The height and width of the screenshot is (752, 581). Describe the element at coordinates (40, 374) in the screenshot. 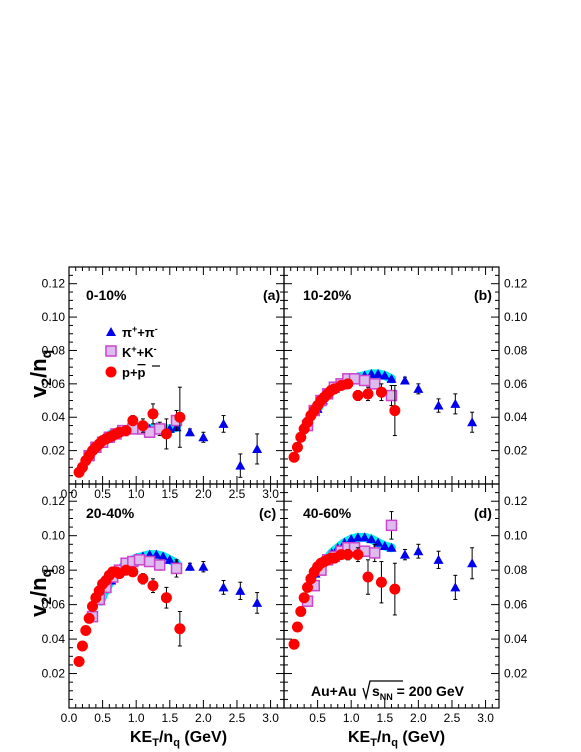

I see `y-axis-label-top: v2/nq` at that location.